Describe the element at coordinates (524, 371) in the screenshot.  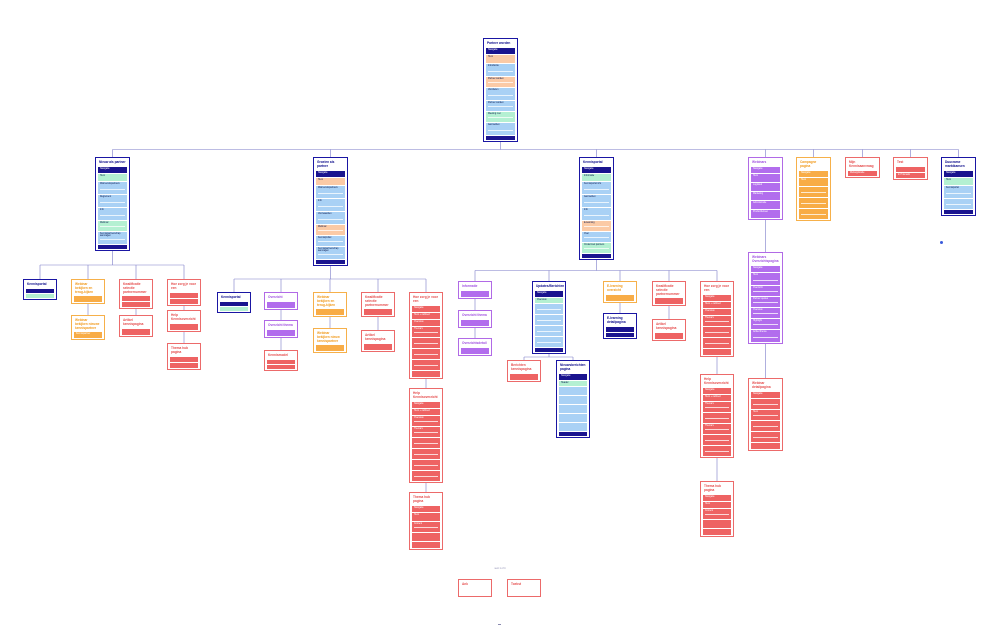
I see `node-c3b2: Berichten kennispagina` at that location.